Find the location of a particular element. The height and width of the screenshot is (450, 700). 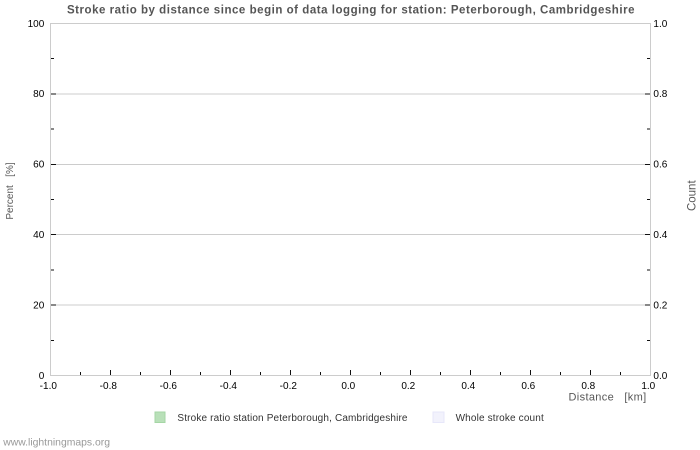

svg-text: 100 is located at coordinates (36, 24).